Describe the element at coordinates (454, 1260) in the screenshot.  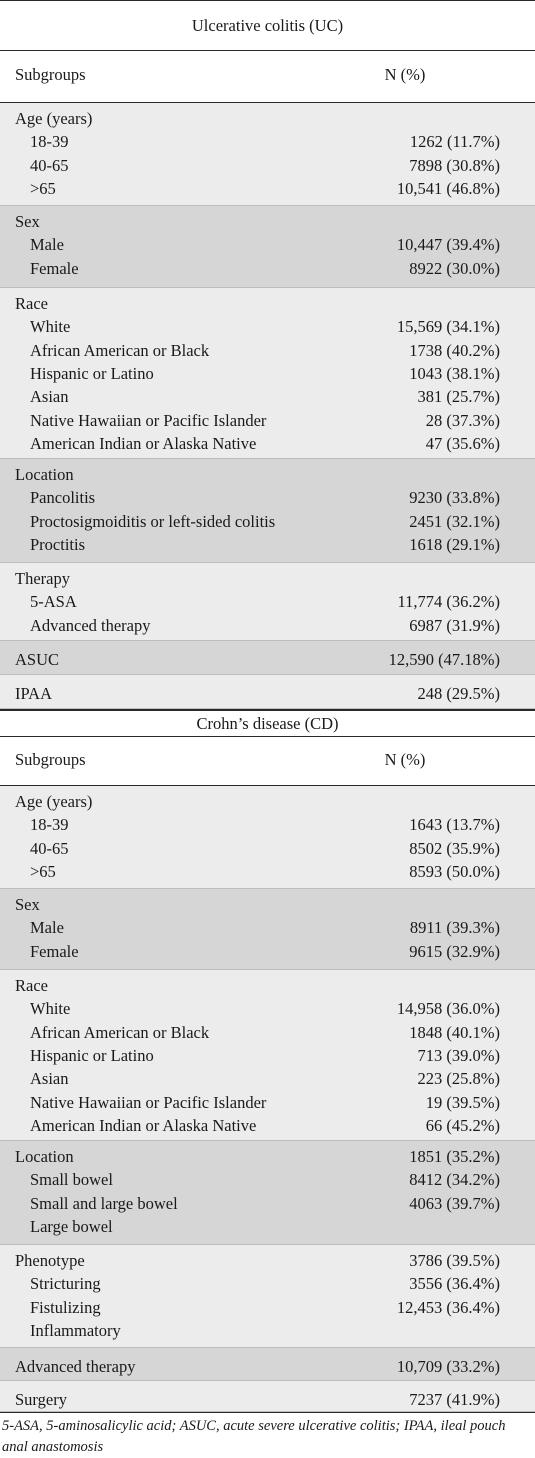
I see `n-percent-value: 3786 (39.5%)` at that location.